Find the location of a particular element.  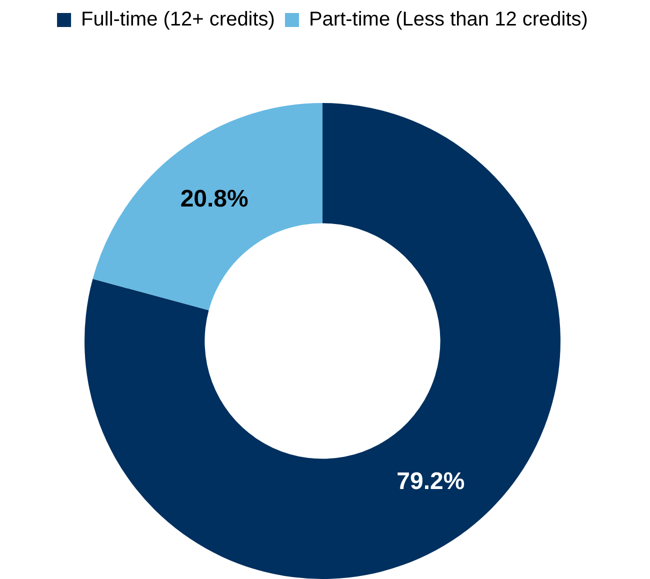

legend-label: Full-time (12+ credits) is located at coordinates (178, 19).